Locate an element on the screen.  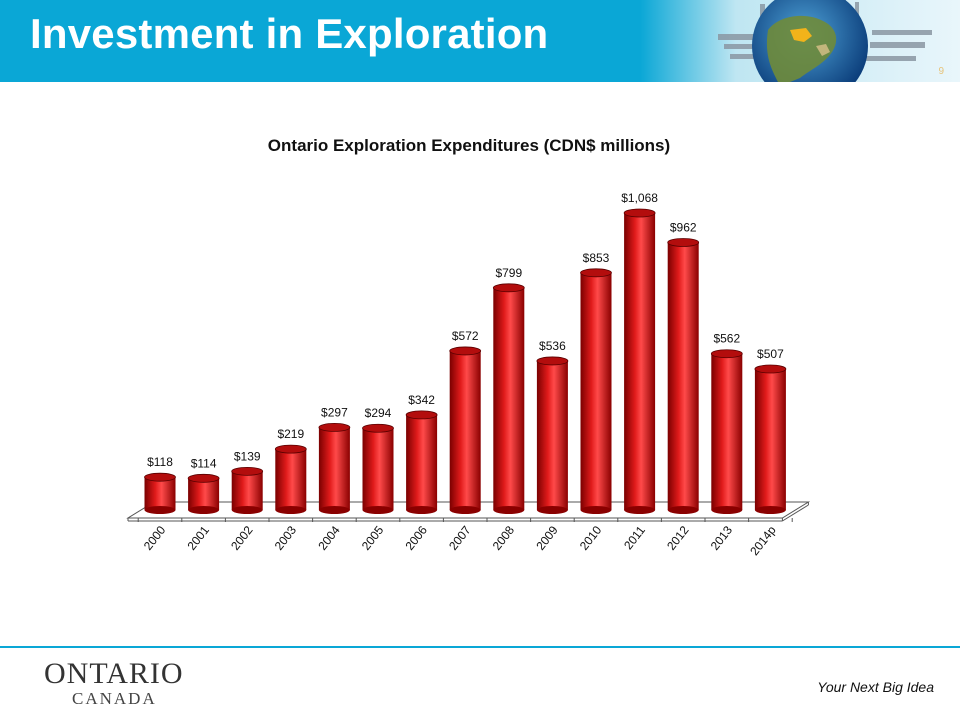
data-label-2014p: $507 is located at coordinates (770, 354).